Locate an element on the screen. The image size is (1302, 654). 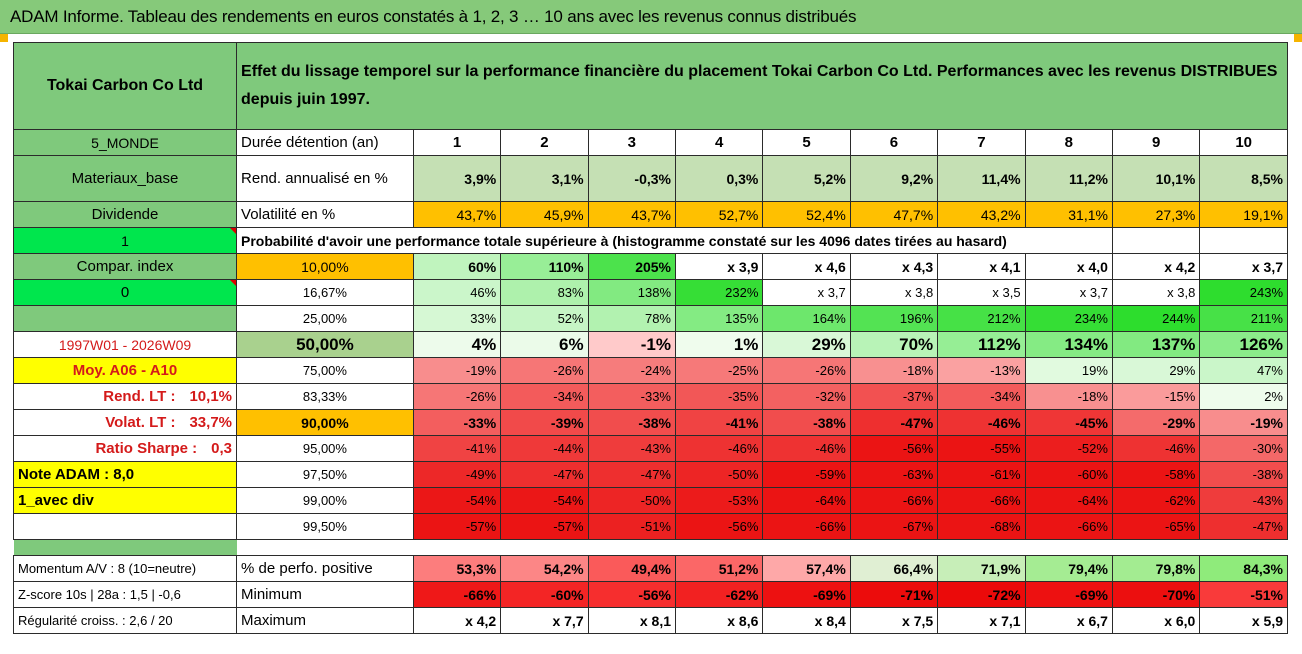
rend-value: 5,2% is located at coordinates (806, 178).